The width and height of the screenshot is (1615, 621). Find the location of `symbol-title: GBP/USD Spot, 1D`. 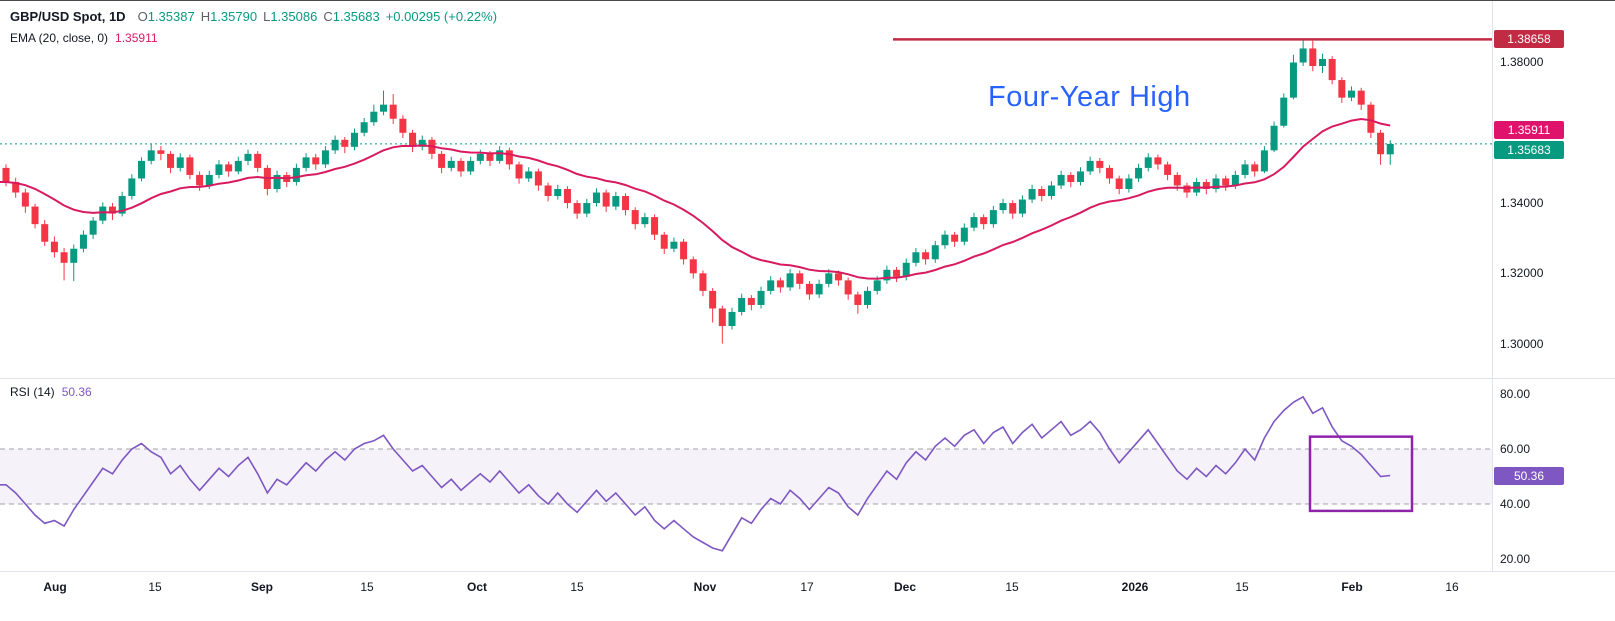

symbol-title: GBP/USD Spot, 1D is located at coordinates (68, 16).